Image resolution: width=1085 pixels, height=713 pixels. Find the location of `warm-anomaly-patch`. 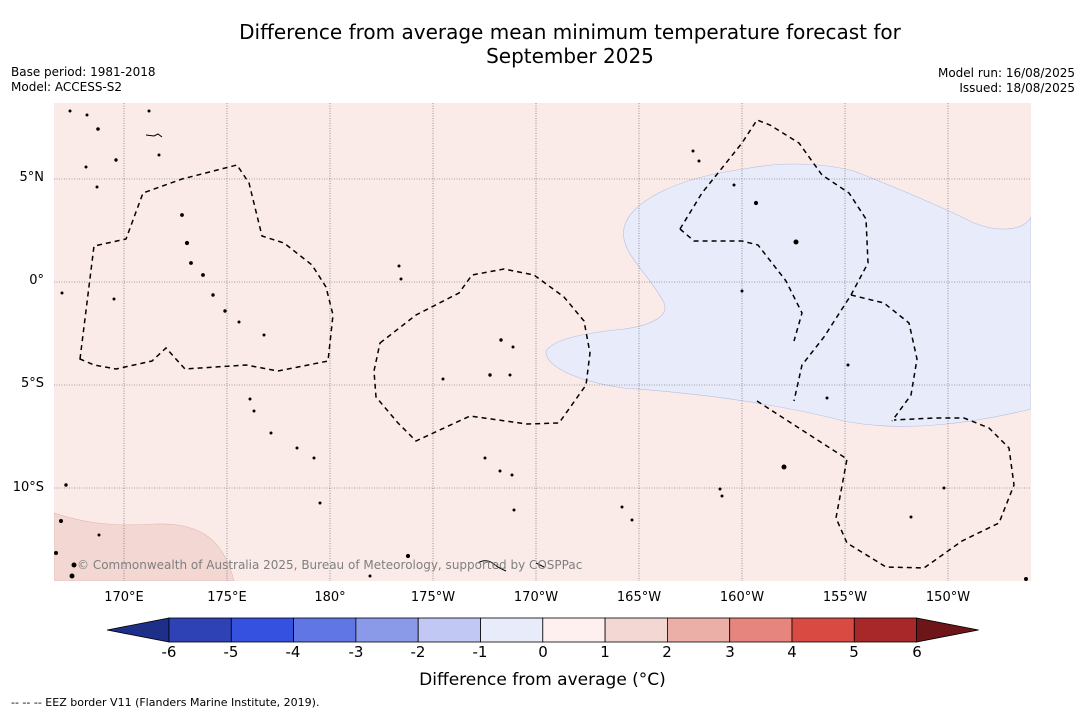

warm-anomaly-patch is located at coordinates (144, 546).